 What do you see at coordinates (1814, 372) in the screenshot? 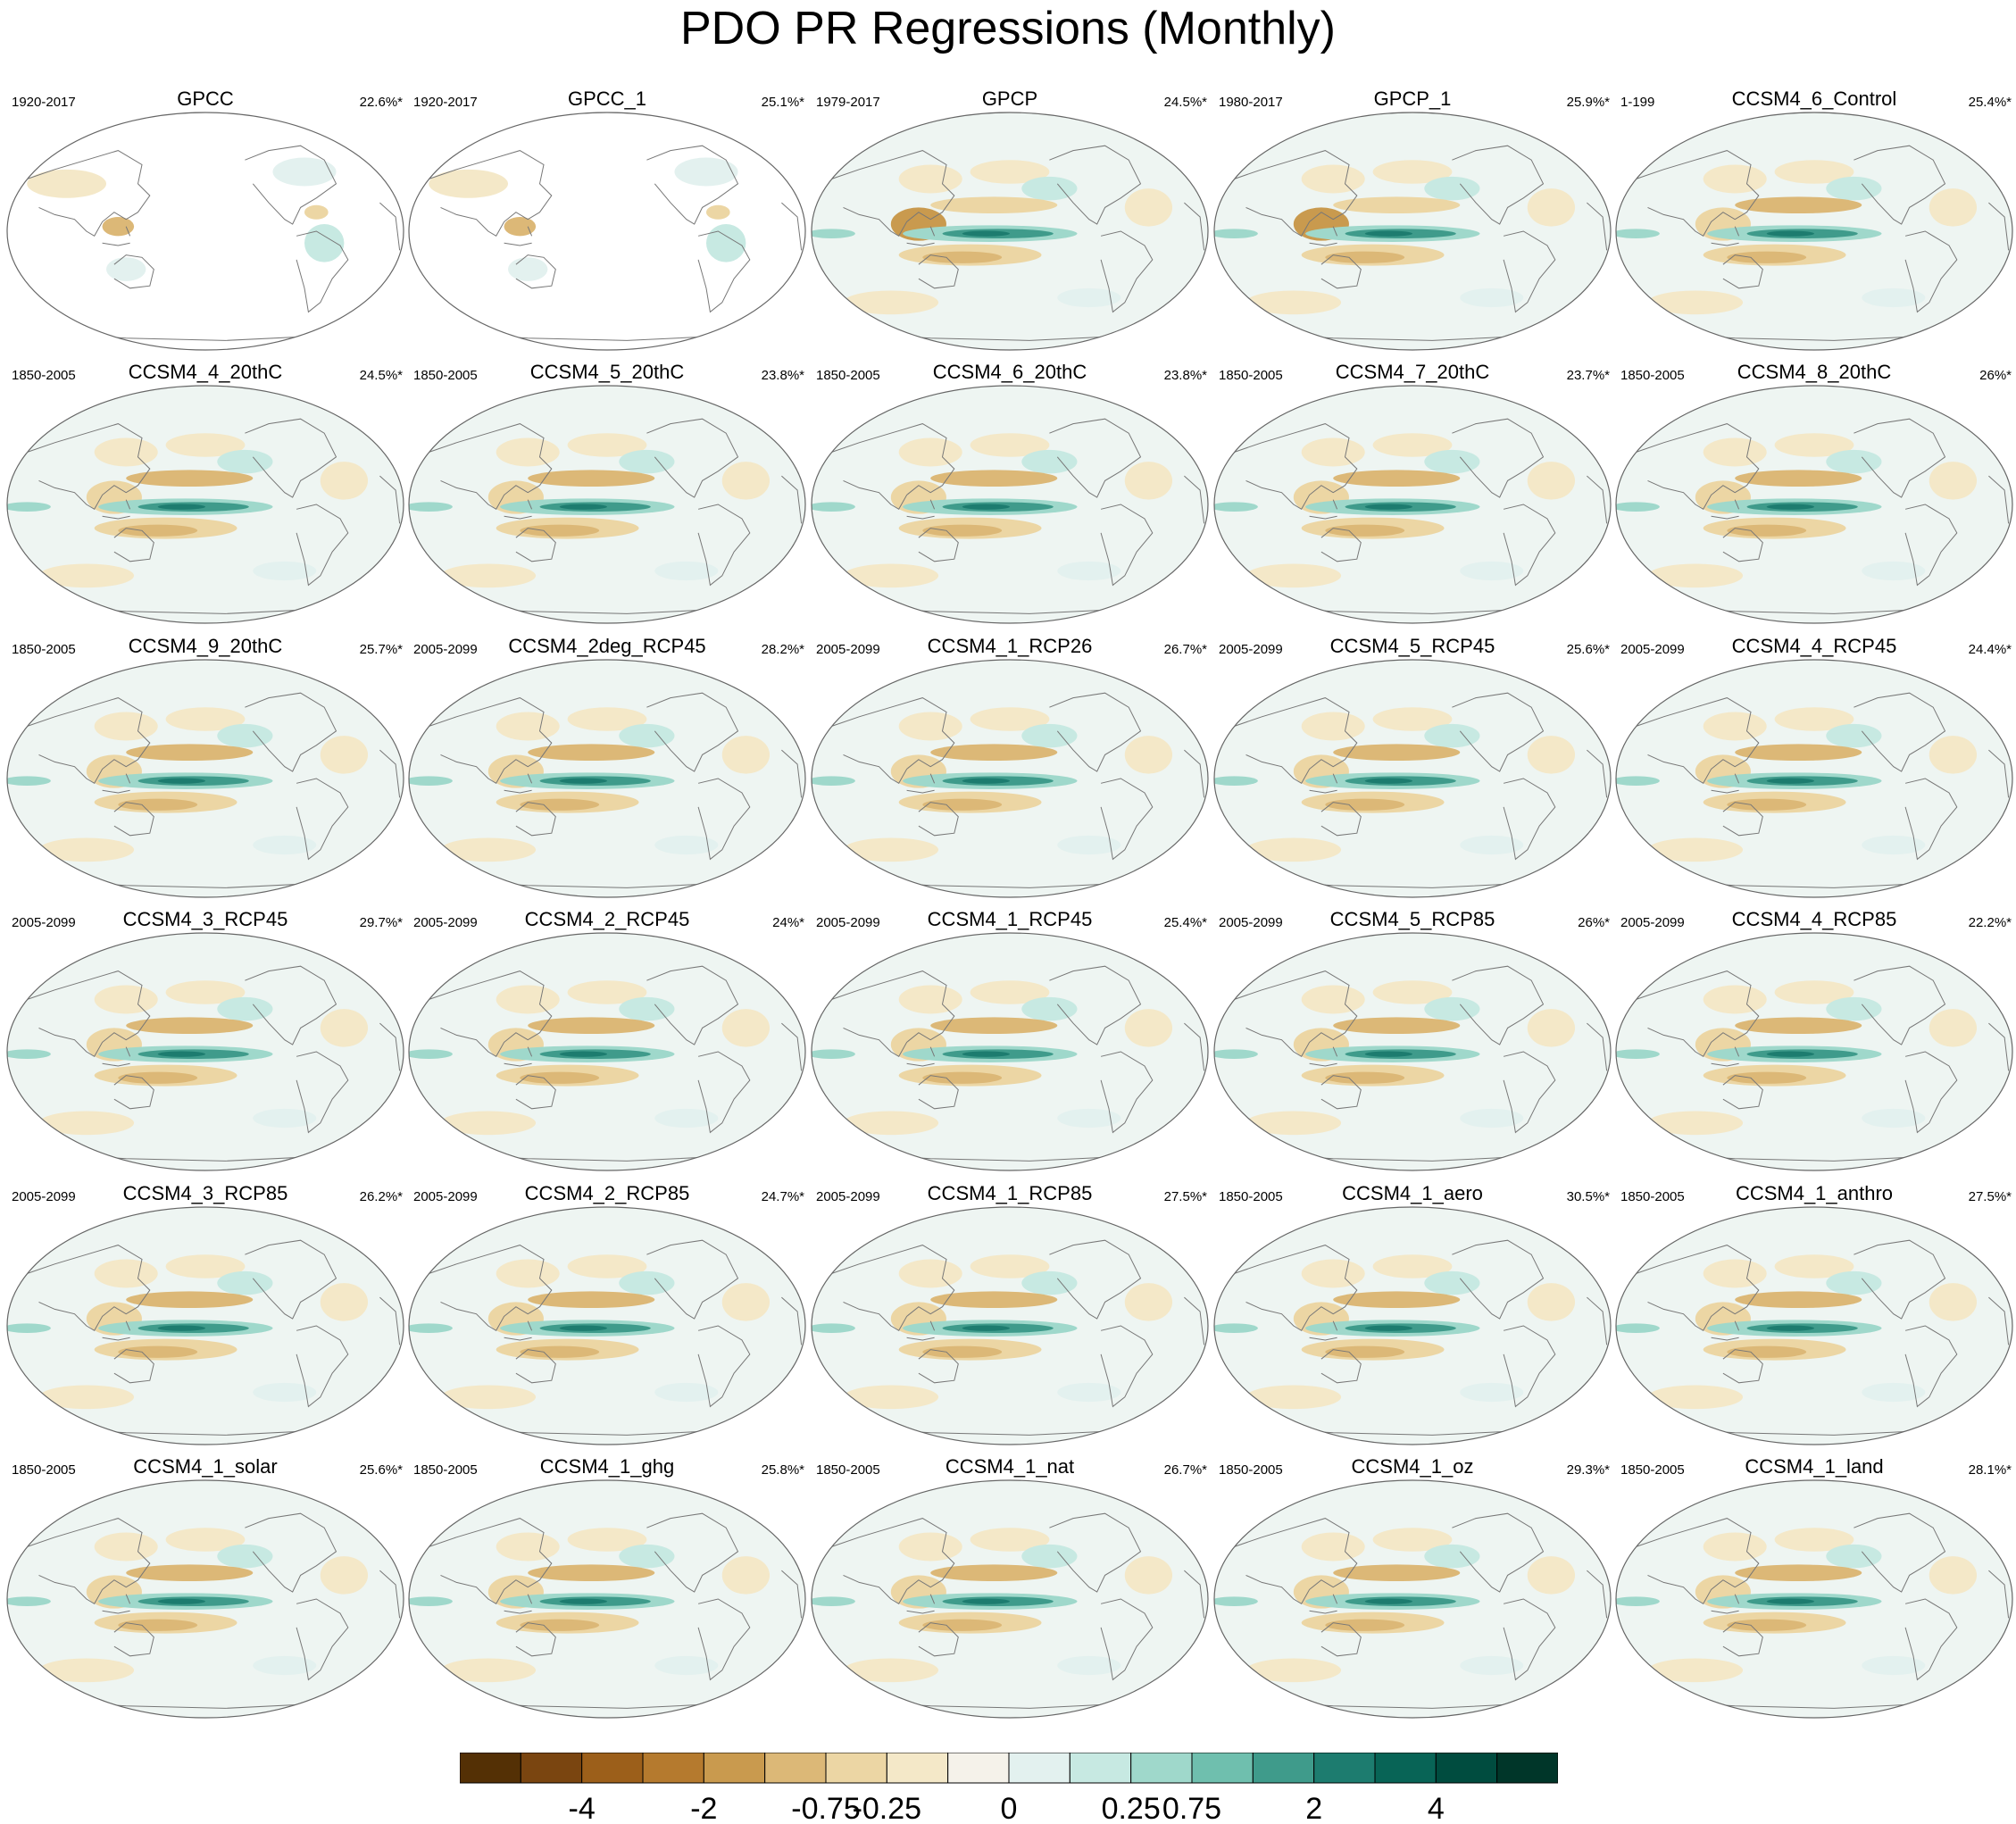
I see `panel-title: CCSM4_8_20thC` at bounding box center [1814, 372].